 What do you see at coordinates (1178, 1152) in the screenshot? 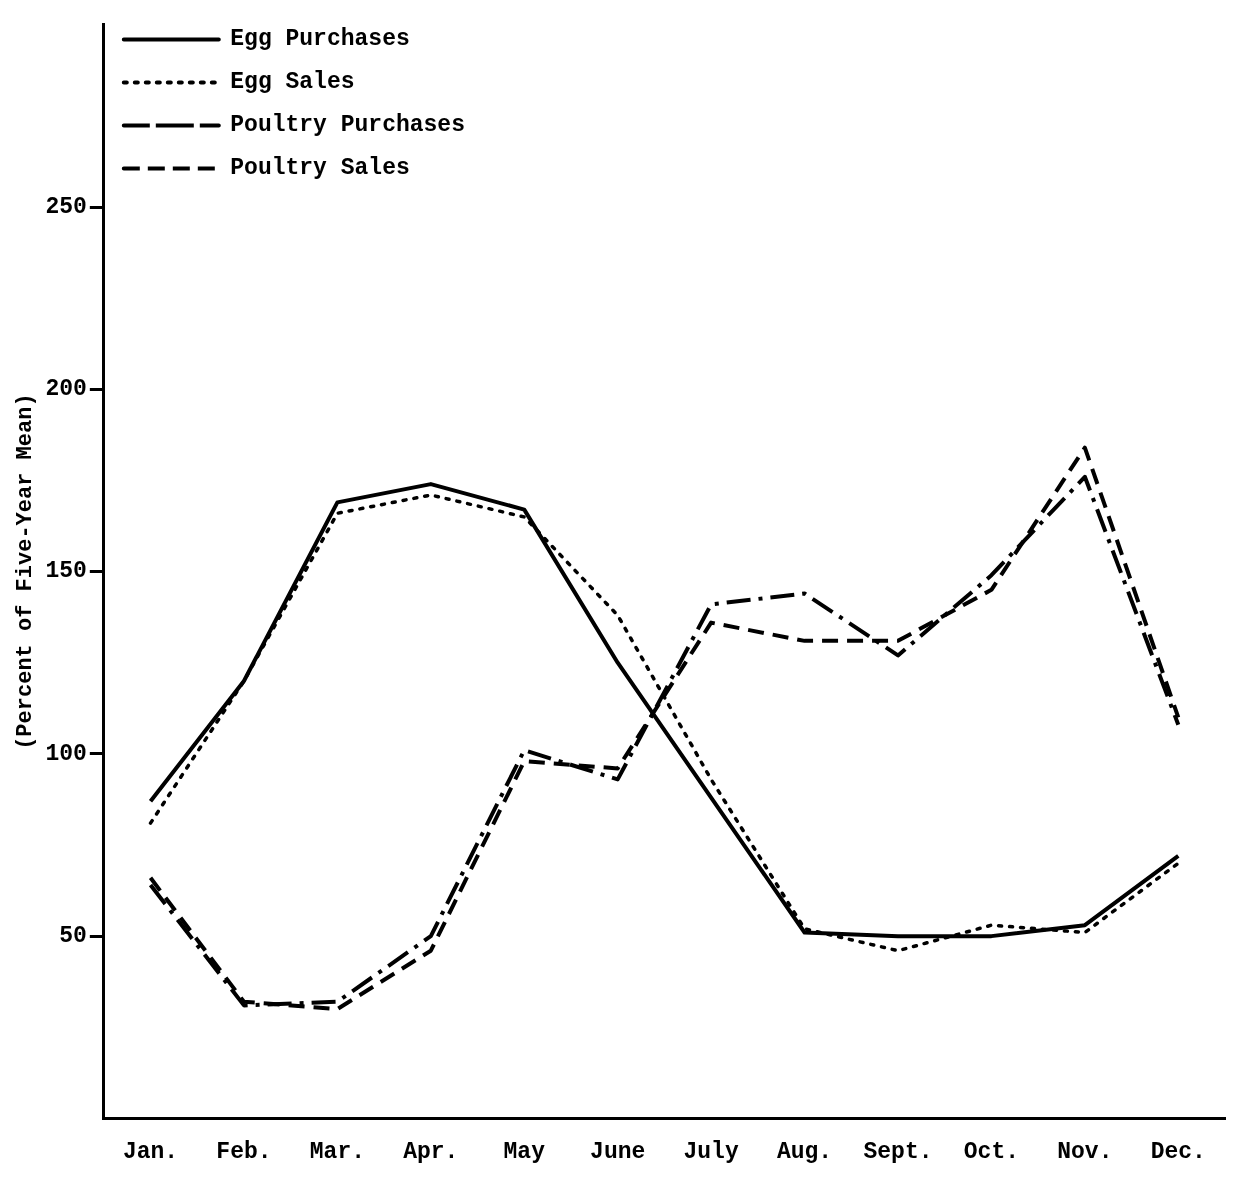
I see `x-tick-label: Dec.` at bounding box center [1178, 1152].